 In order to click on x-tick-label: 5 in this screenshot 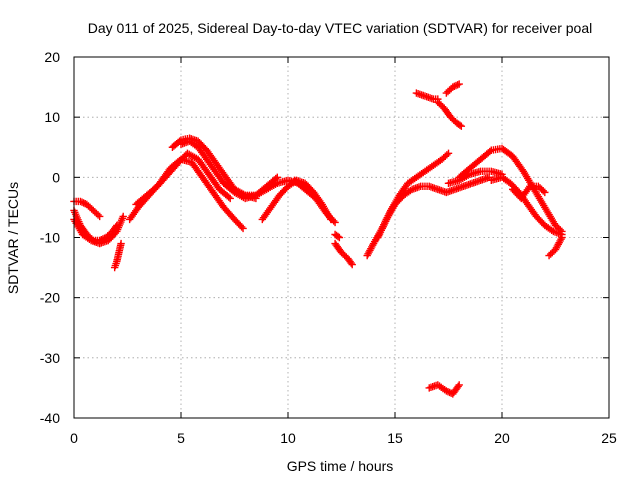, I will do `click(181, 438)`.